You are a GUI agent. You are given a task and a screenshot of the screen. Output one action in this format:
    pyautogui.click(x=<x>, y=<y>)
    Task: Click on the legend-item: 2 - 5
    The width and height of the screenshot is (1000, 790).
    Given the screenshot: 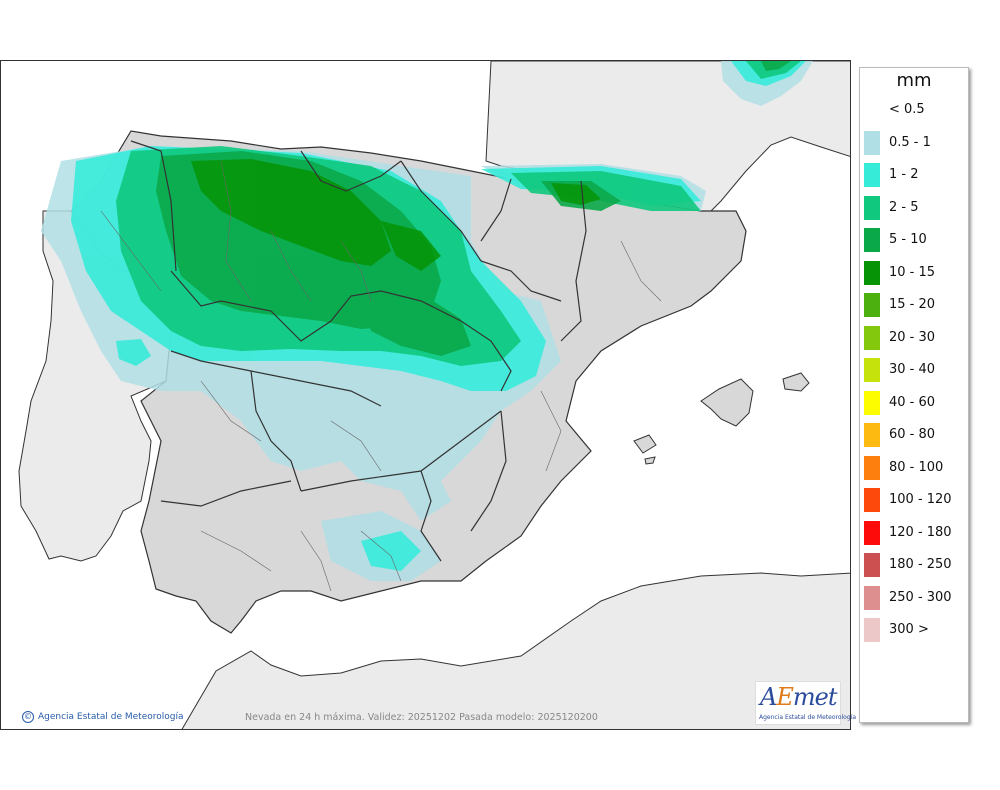 What is the action you would take?
    pyautogui.click(x=914, y=207)
    